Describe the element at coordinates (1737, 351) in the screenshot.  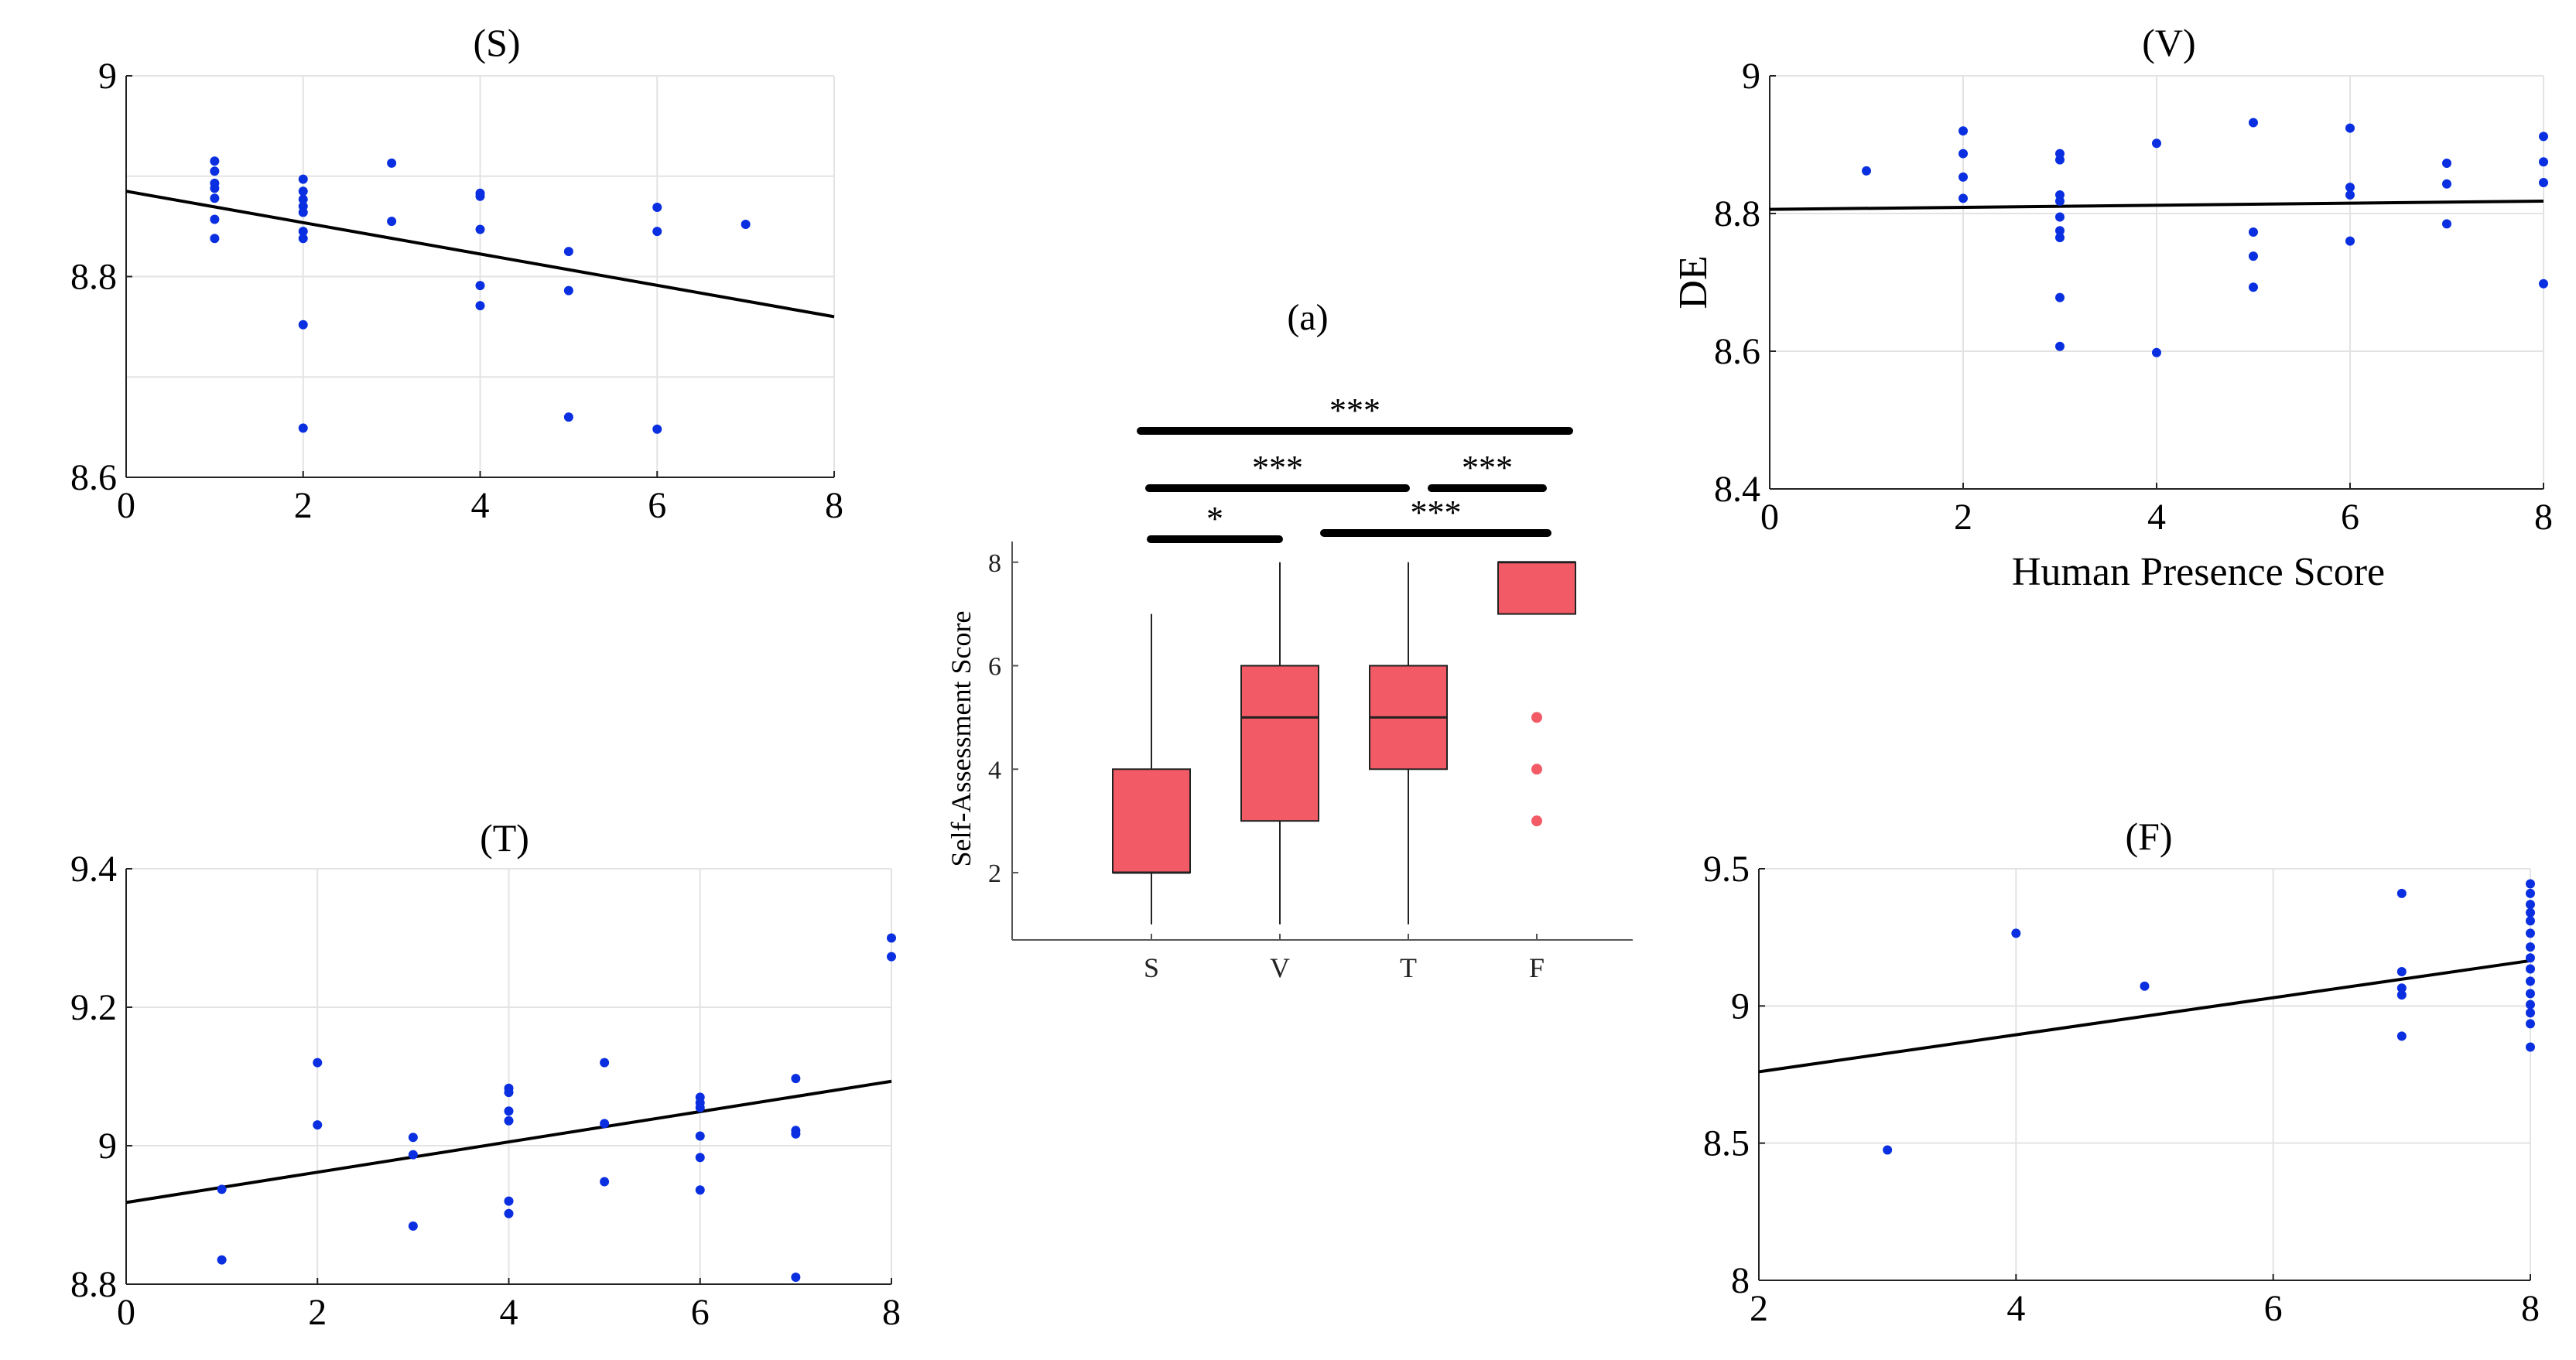
I see `panel-v-ytick-label: 8.6` at that location.